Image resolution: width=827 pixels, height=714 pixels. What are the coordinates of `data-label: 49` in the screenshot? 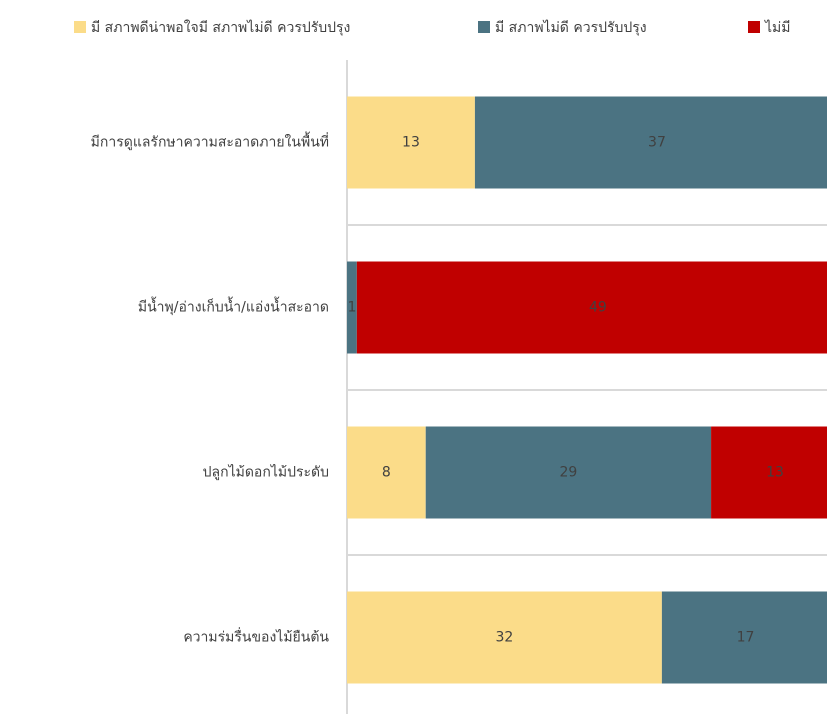 It's located at (598, 308).